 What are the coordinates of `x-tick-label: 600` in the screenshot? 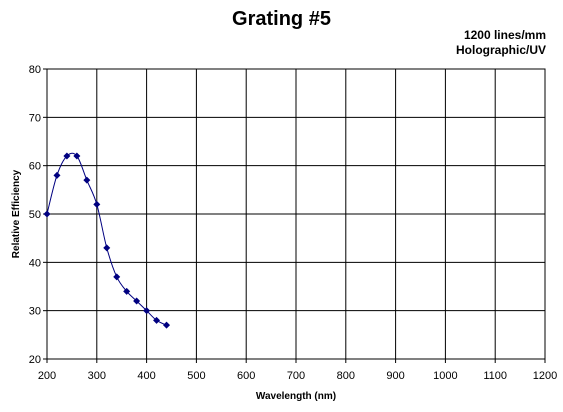 It's located at (246, 376).